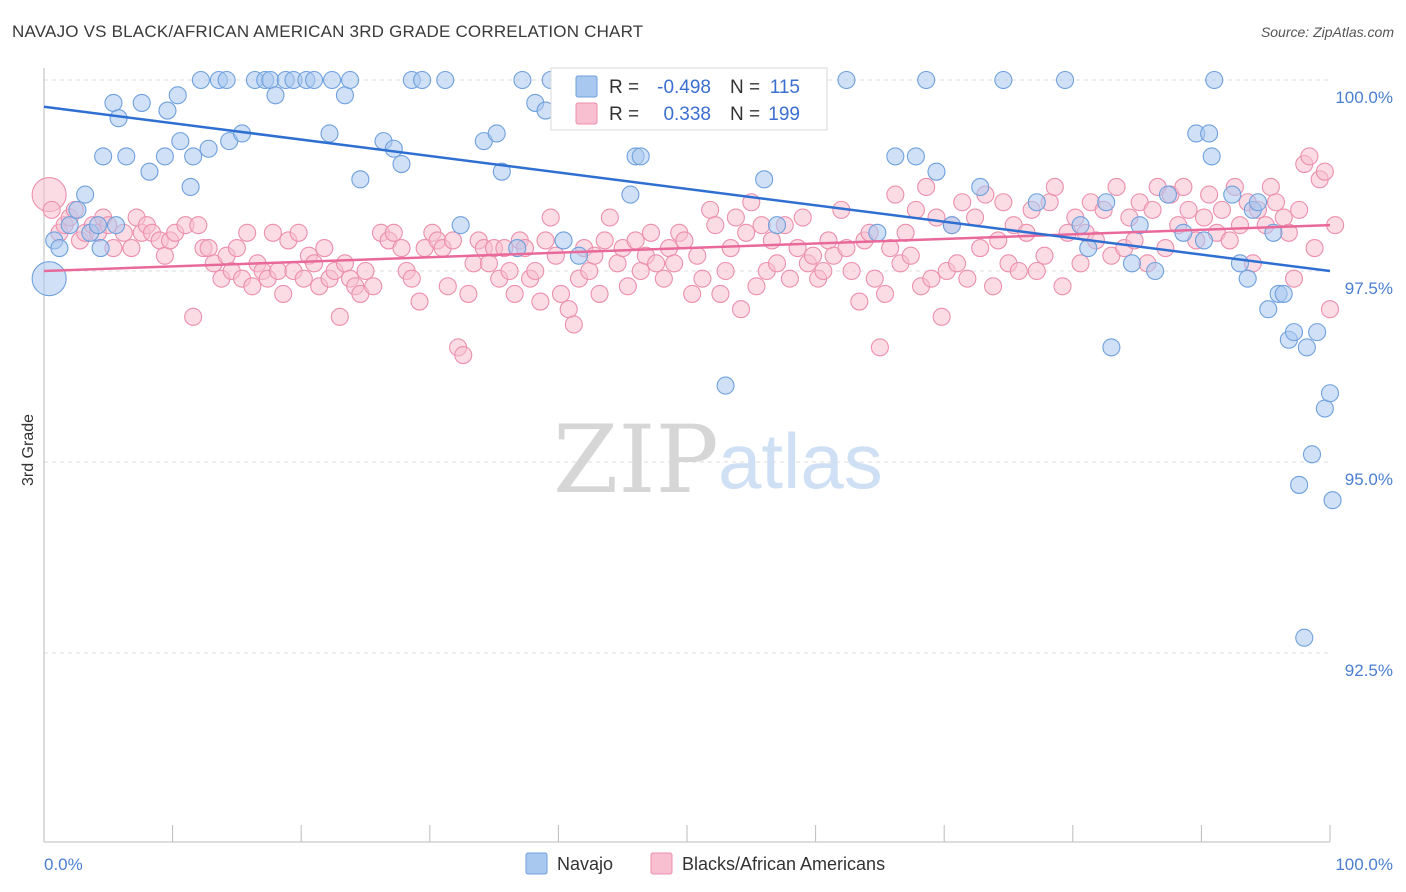  What do you see at coordinates (624, 87) in the screenshot?
I see `legend-r-label-1: R =` at bounding box center [624, 87].